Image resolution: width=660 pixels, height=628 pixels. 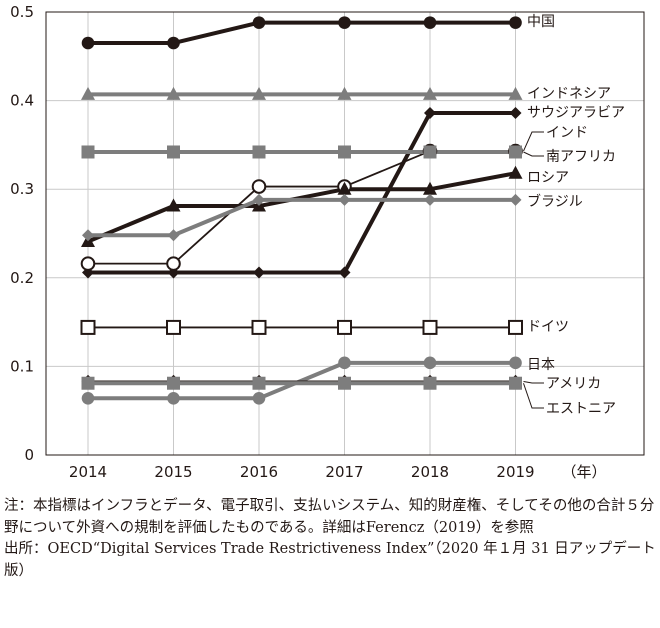 I want to click on point-0-2017, so click(x=344, y=22).